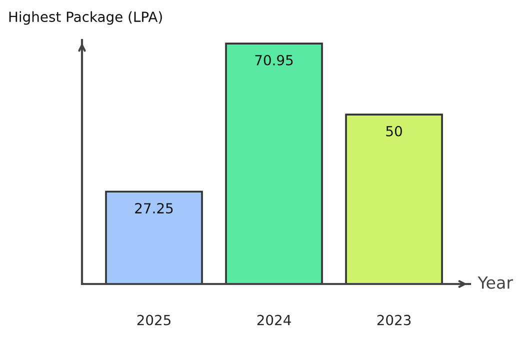  Describe the element at coordinates (154, 208) in the screenshot. I see `data-label: 27.25` at that location.